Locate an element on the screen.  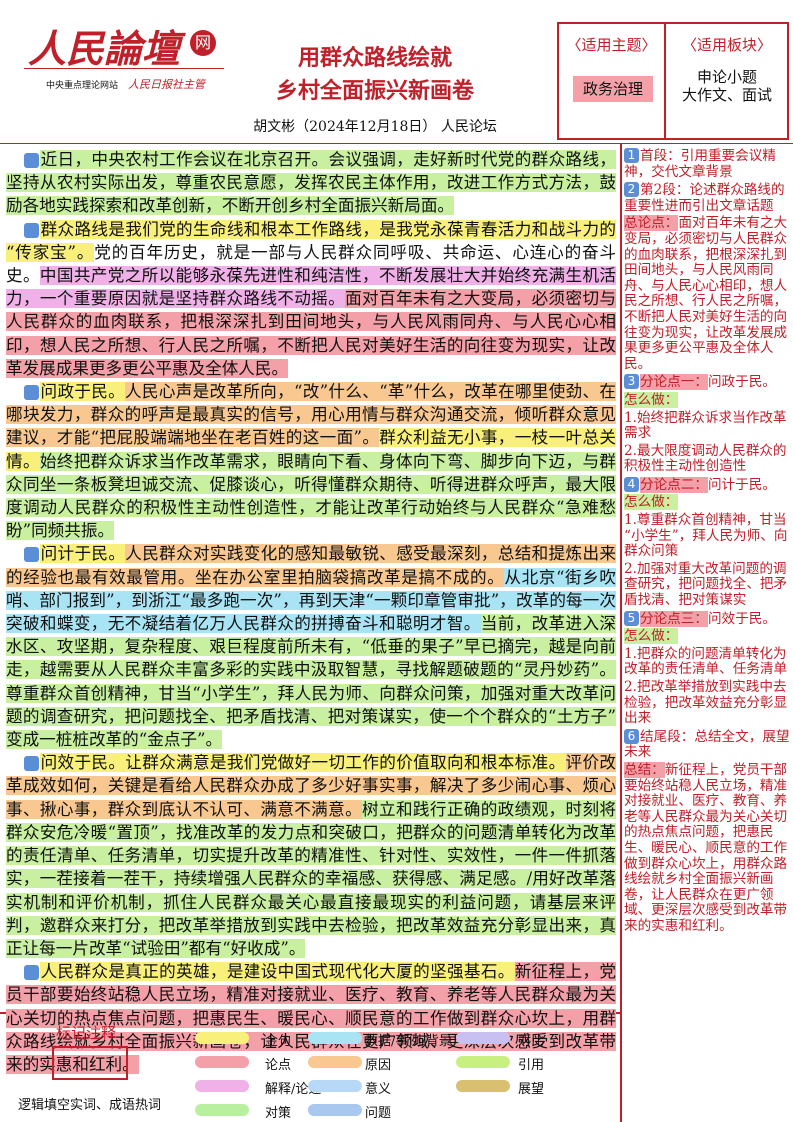
note-text: 第2段：论述群众路线的重要性进而引出文章话题 is located at coordinates (704, 198).